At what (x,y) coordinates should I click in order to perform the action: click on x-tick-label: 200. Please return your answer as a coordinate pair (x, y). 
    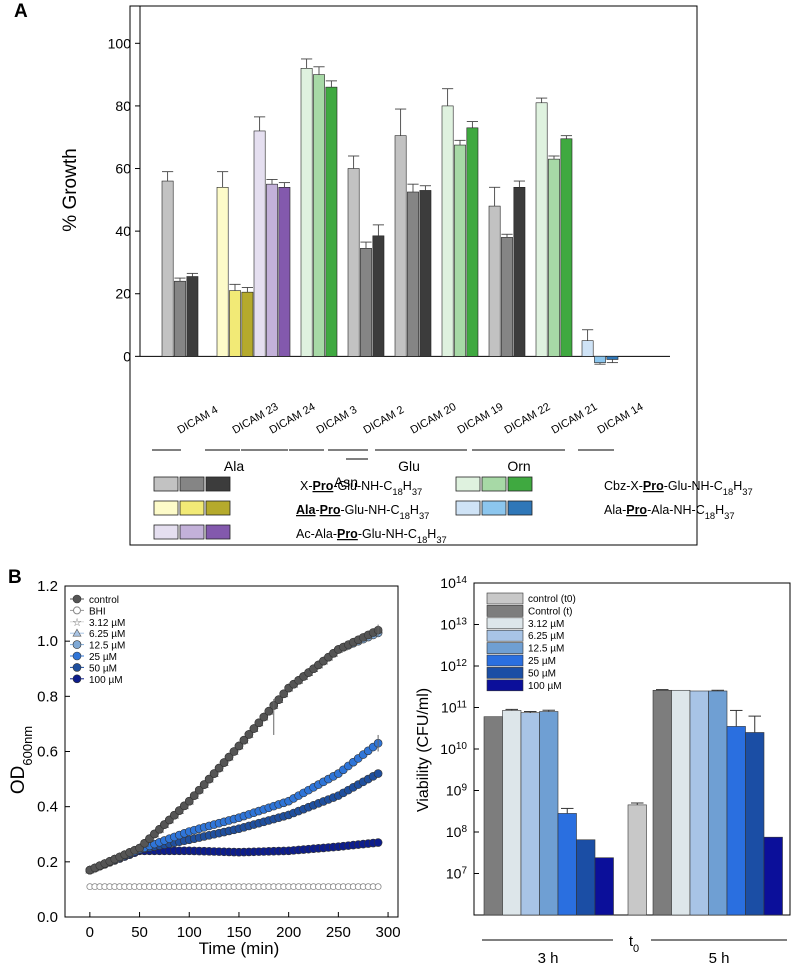
    Looking at the image, I should click on (288, 932).